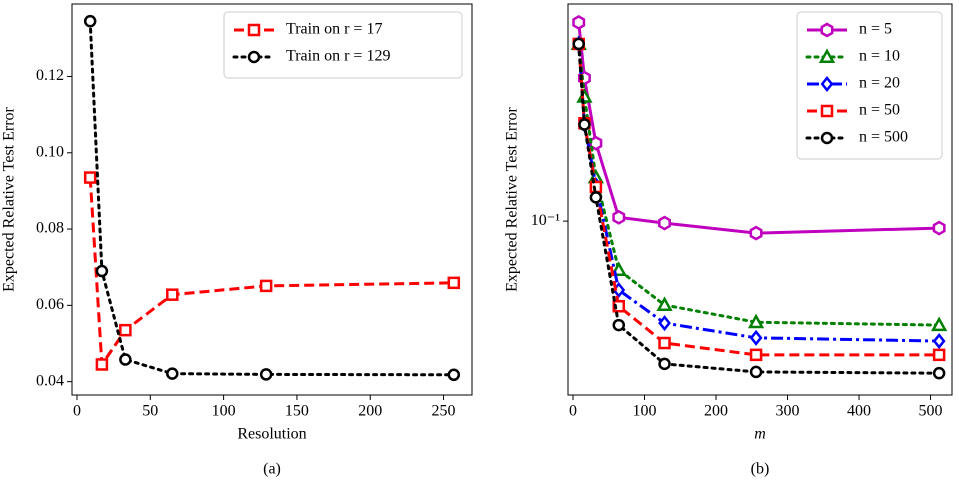 Image resolution: width=959 pixels, height=497 pixels. Describe the element at coordinates (788, 411) in the screenshot. I see `x-tick-label: 300` at that location.